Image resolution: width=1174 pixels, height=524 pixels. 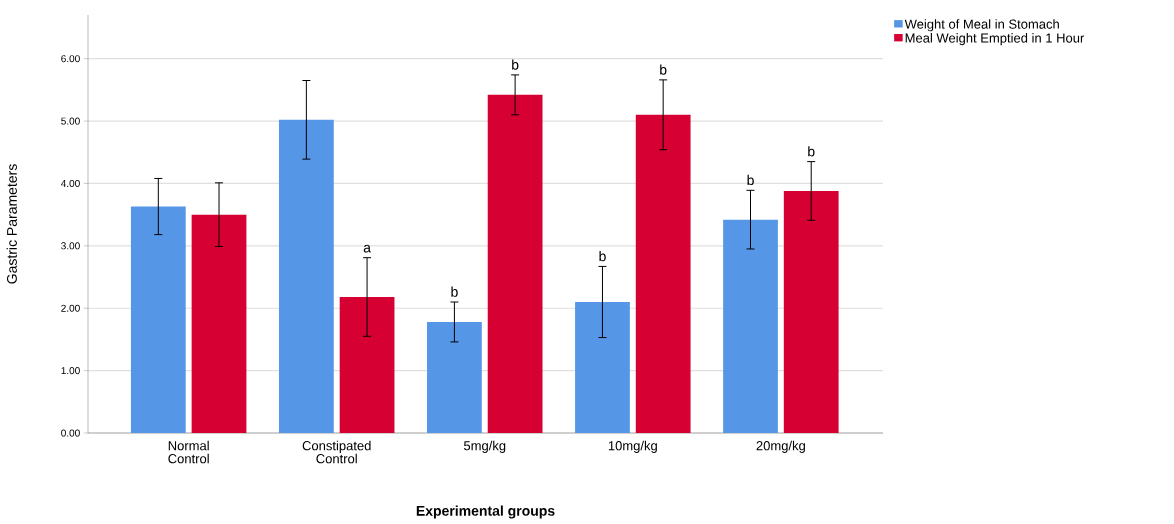 I want to click on x-tick-label: Normal Control, so click(x=188, y=452).